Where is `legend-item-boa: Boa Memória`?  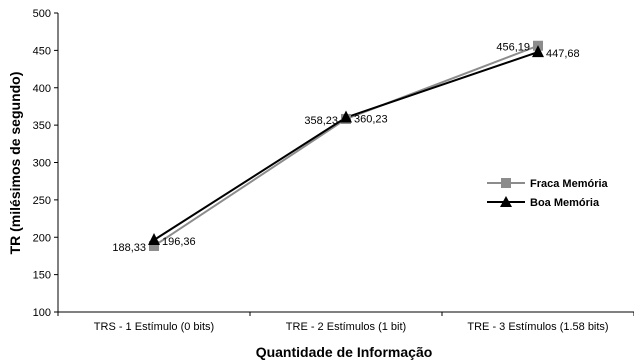 legend-item-boa: Boa Memória is located at coordinates (543, 202).